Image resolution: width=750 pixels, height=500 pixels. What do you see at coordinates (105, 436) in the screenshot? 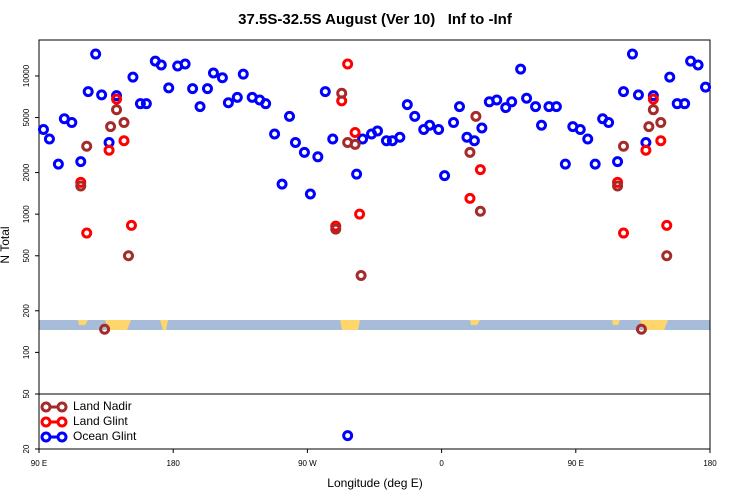
I see `legend-label: Ocean Glint` at bounding box center [105, 436].